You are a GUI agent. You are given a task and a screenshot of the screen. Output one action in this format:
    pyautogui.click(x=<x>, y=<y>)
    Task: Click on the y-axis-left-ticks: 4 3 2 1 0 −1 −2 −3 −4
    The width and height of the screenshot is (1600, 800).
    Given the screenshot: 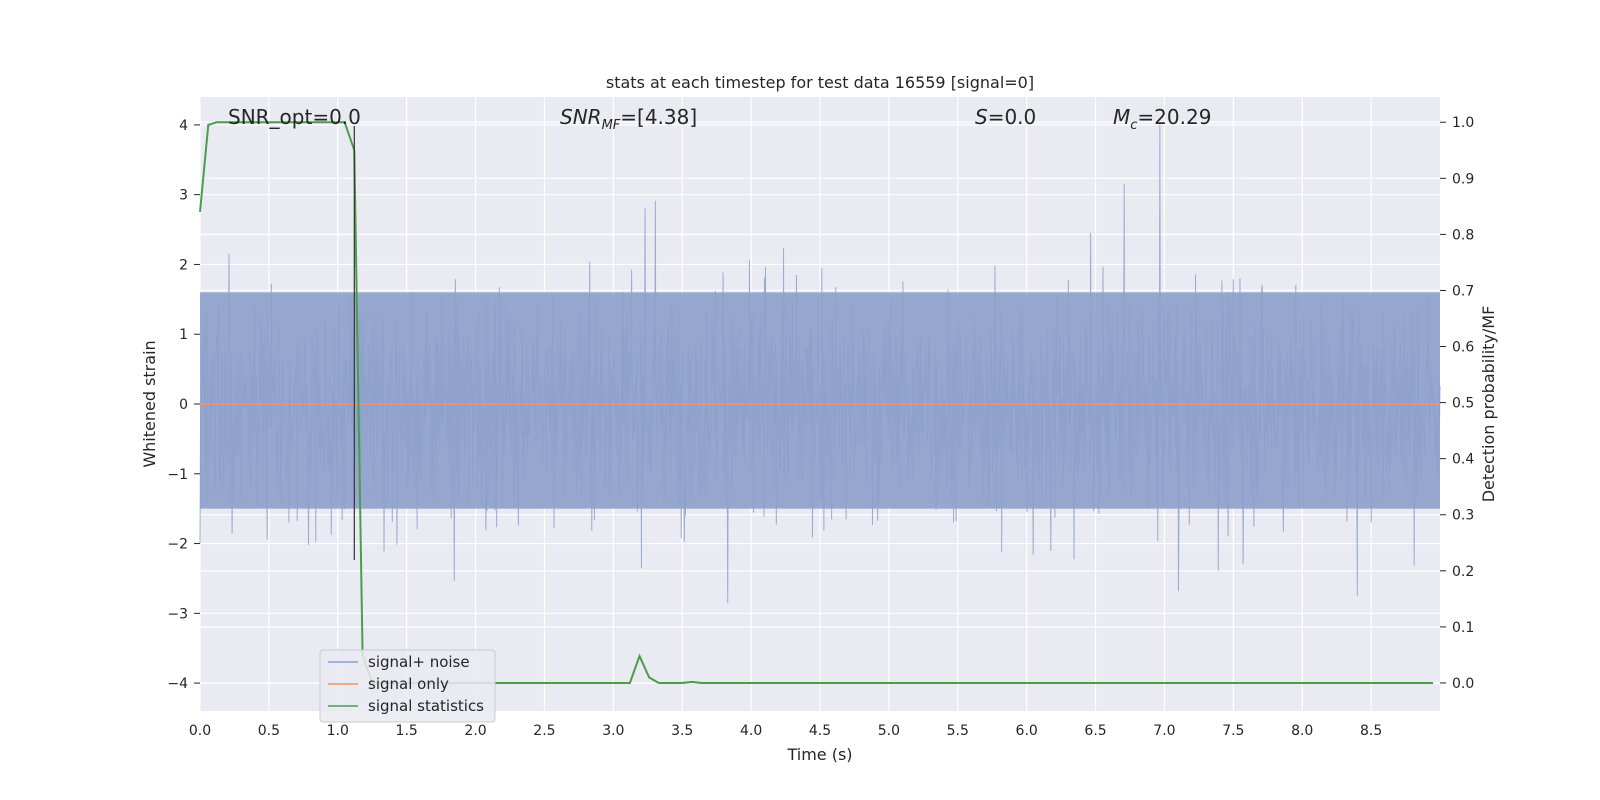 What is the action you would take?
    pyautogui.click(x=183, y=405)
    